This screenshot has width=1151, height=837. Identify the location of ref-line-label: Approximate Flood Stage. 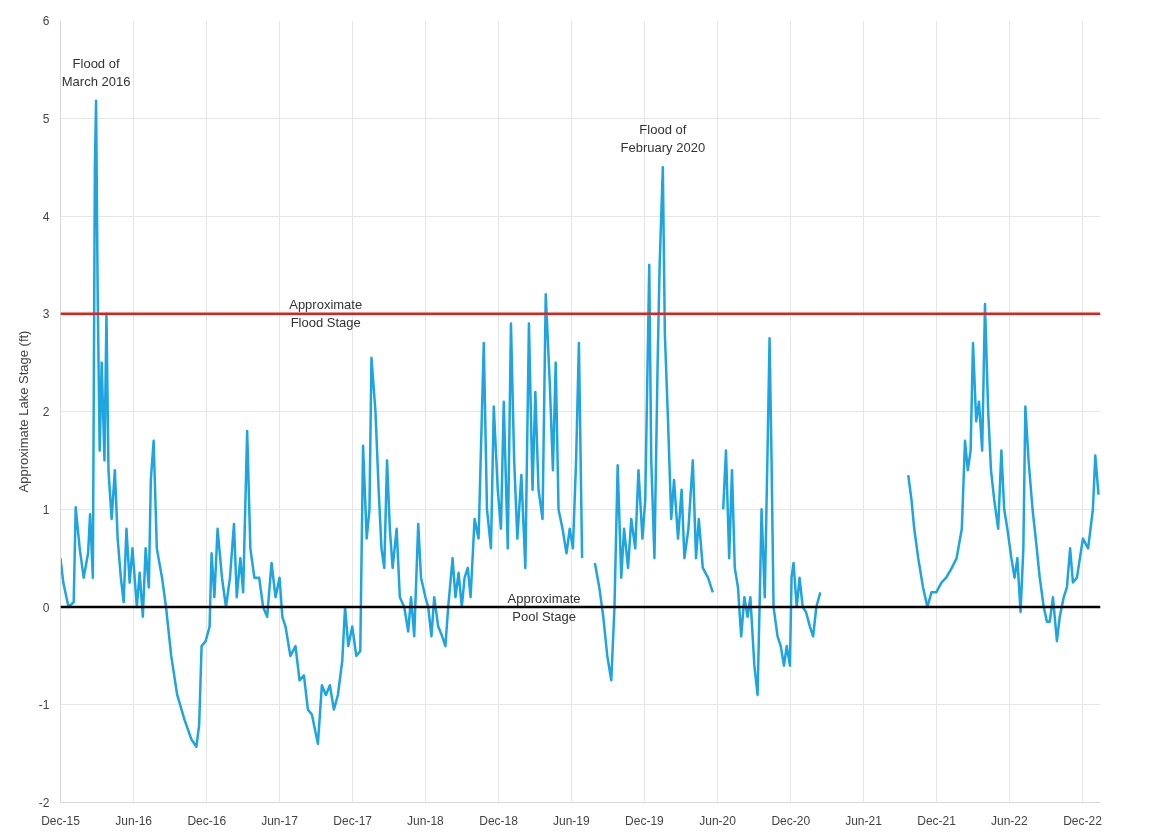
(326, 314).